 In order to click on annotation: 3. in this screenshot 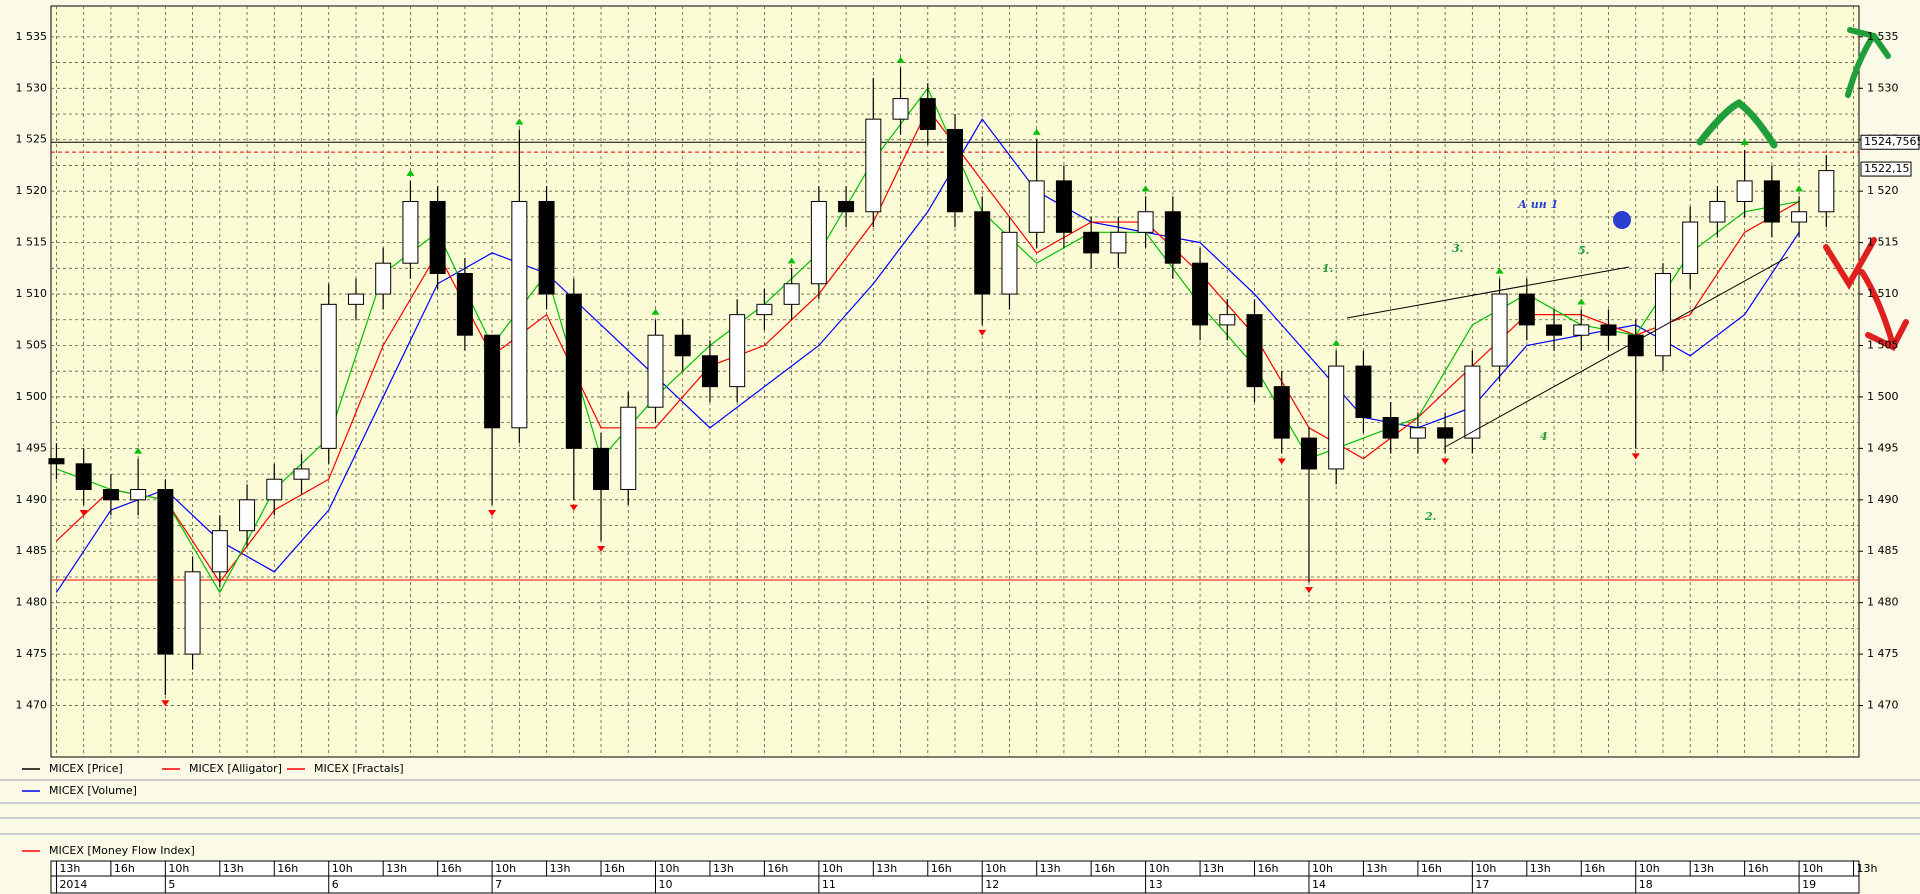, I will do `click(1458, 248)`.